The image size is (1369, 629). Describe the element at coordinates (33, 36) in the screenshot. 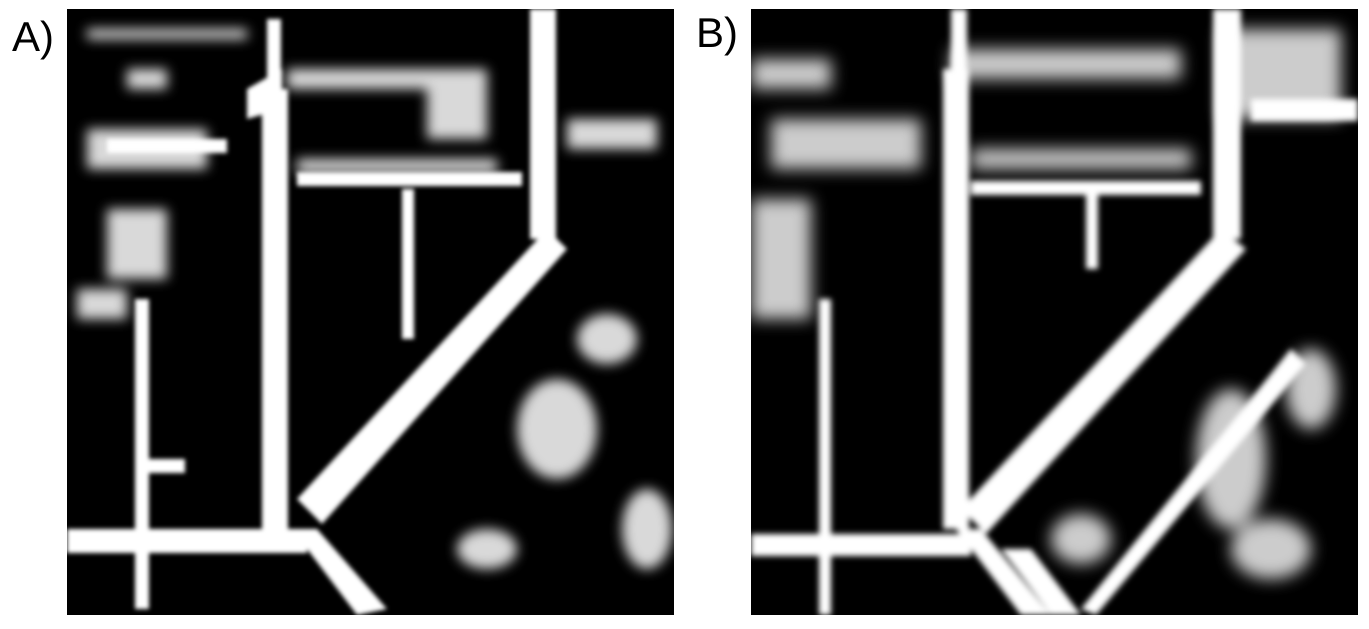

I see `panel-label-a: A)` at that location.